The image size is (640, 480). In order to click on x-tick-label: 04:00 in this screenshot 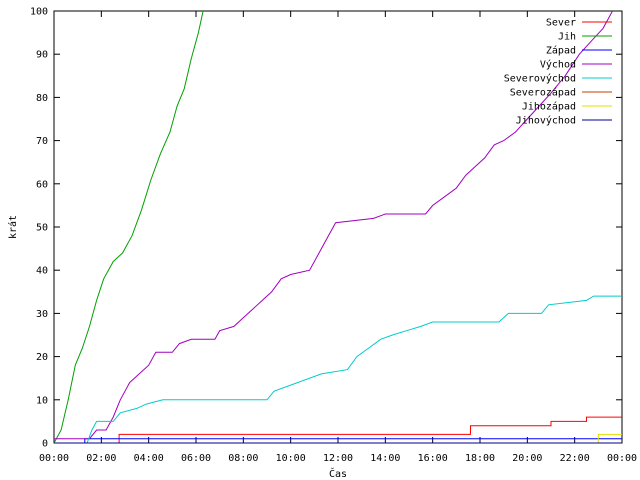, I will do `click(149, 458)`.